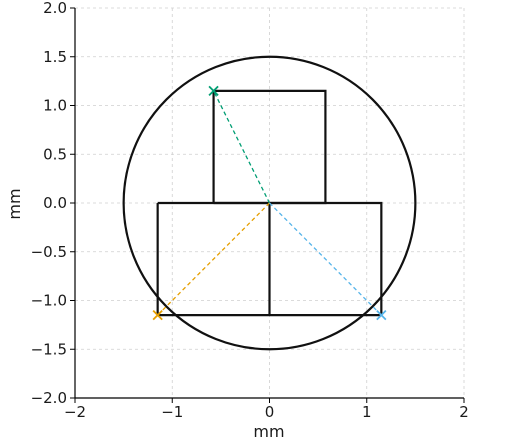 This screenshot has width=517, height=440. What do you see at coordinates (268, 431) in the screenshot?
I see `x-axis-label: mm` at bounding box center [268, 431].